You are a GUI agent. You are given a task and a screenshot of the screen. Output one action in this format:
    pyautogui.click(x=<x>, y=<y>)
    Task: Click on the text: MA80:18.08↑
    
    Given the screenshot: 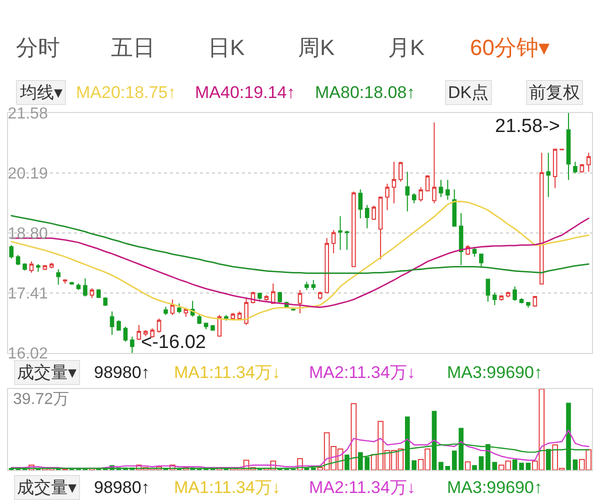 What is the action you would take?
    pyautogui.click(x=365, y=92)
    